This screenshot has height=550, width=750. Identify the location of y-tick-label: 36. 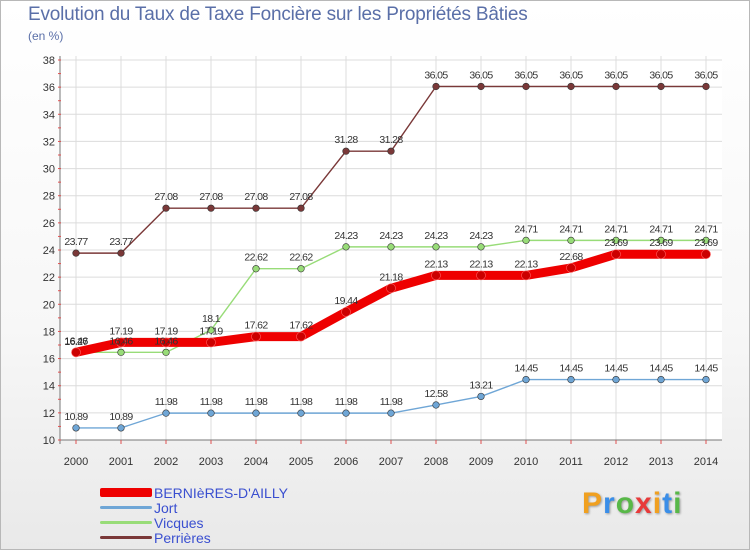
(49, 88).